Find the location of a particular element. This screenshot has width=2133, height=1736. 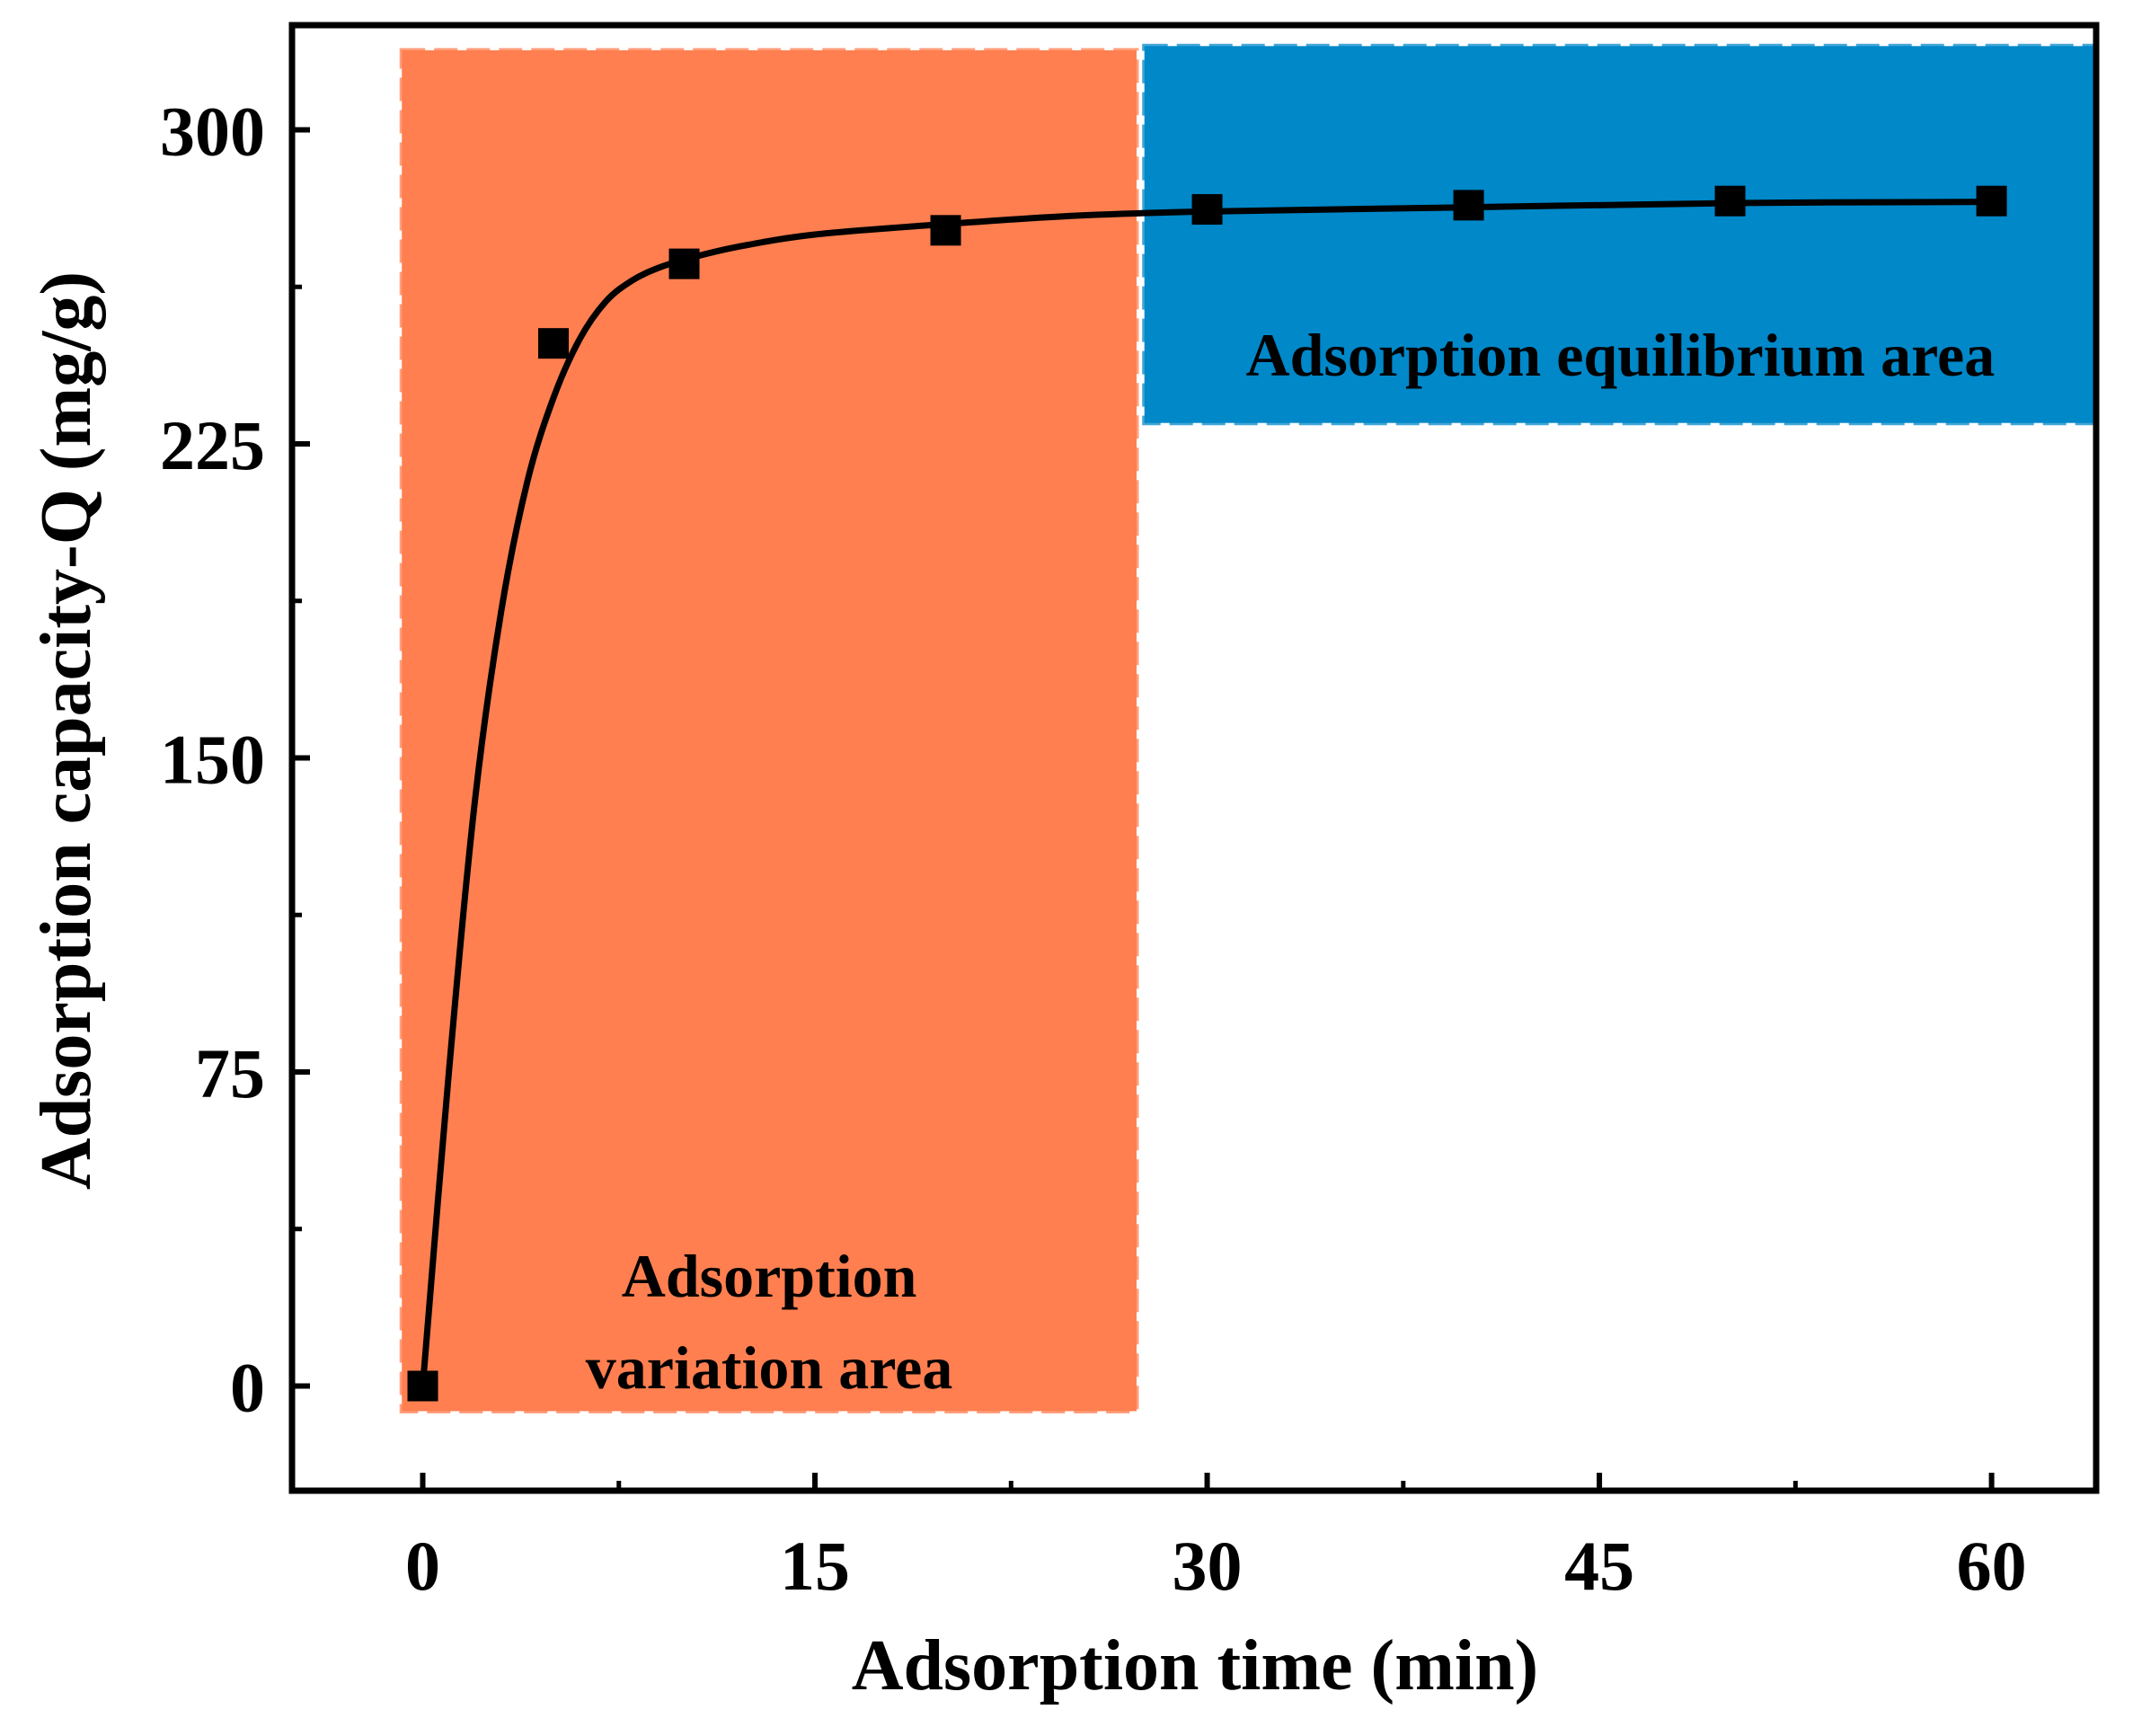

data-point-t60 is located at coordinates (1991, 201).